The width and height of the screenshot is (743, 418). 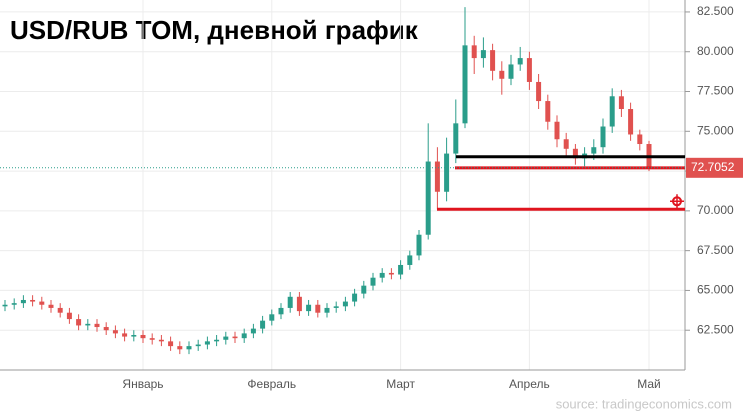 I want to click on marker-cross, so click(x=677, y=201).